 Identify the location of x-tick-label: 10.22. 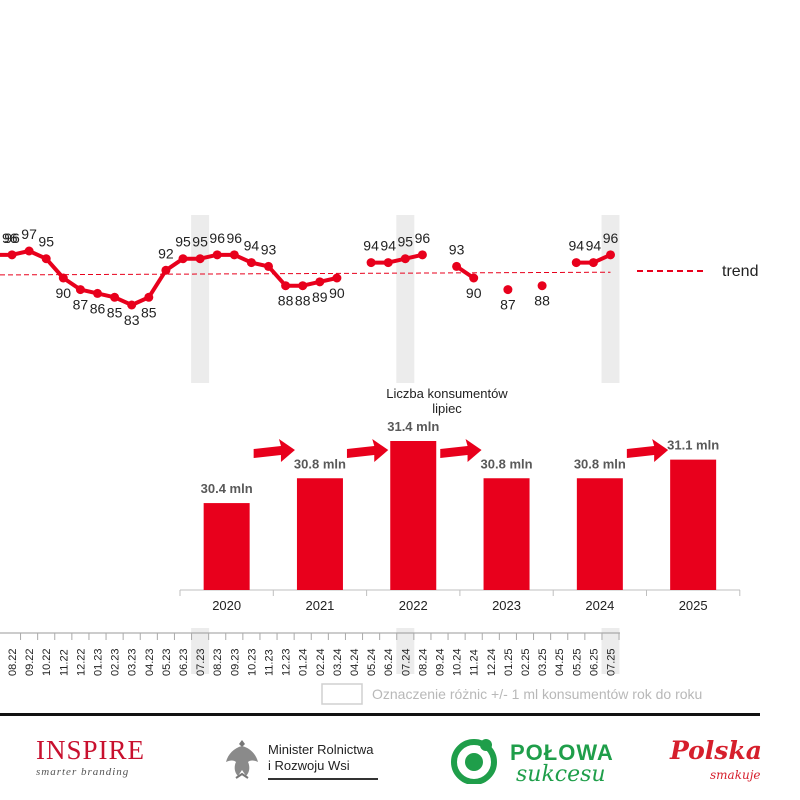
(47, 662).